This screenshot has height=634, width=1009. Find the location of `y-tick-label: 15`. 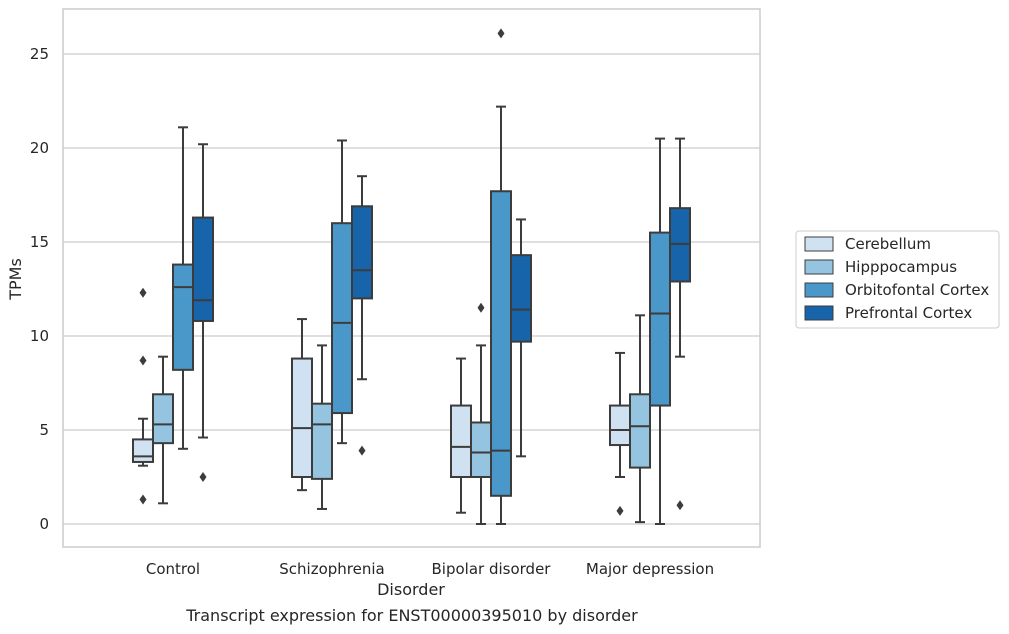

y-tick-label: 15 is located at coordinates (39, 242).